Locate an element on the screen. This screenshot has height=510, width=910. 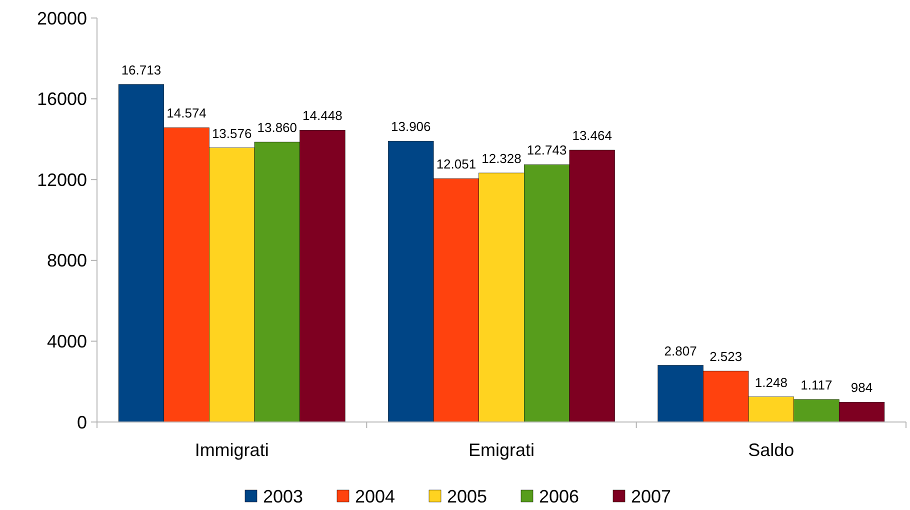
data-label: 13.906 is located at coordinates (411, 126).